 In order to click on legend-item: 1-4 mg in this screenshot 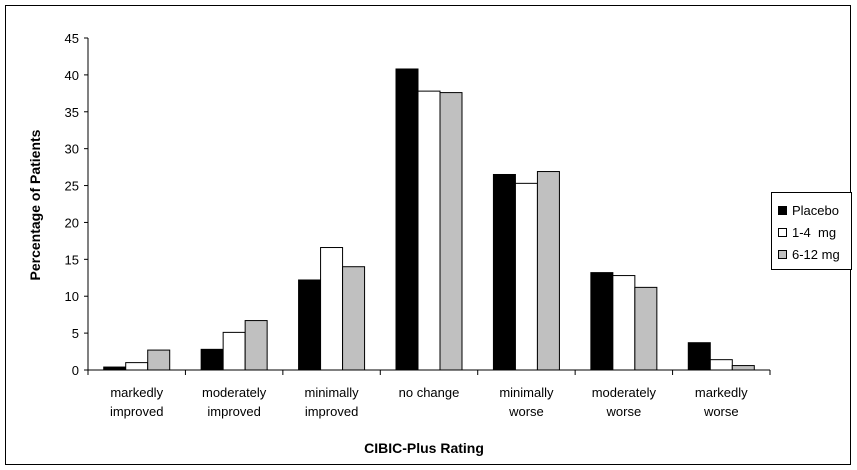, I will do `click(807, 232)`.